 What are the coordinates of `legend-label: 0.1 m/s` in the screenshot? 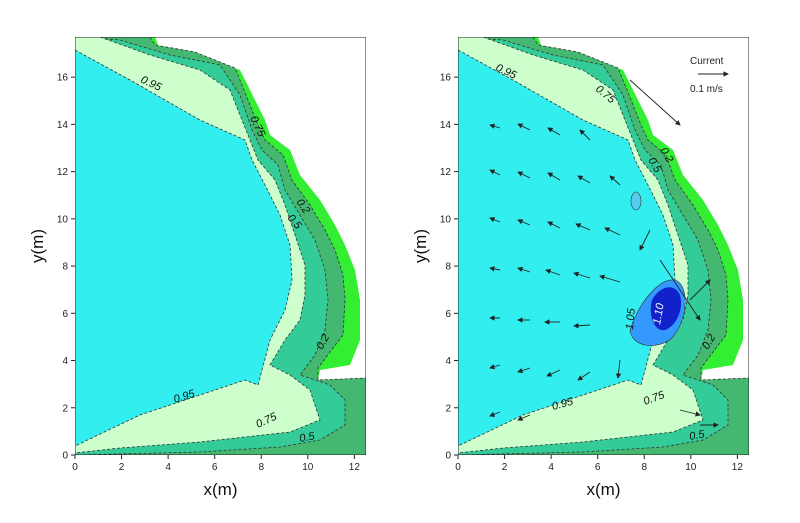 It's located at (706, 89).